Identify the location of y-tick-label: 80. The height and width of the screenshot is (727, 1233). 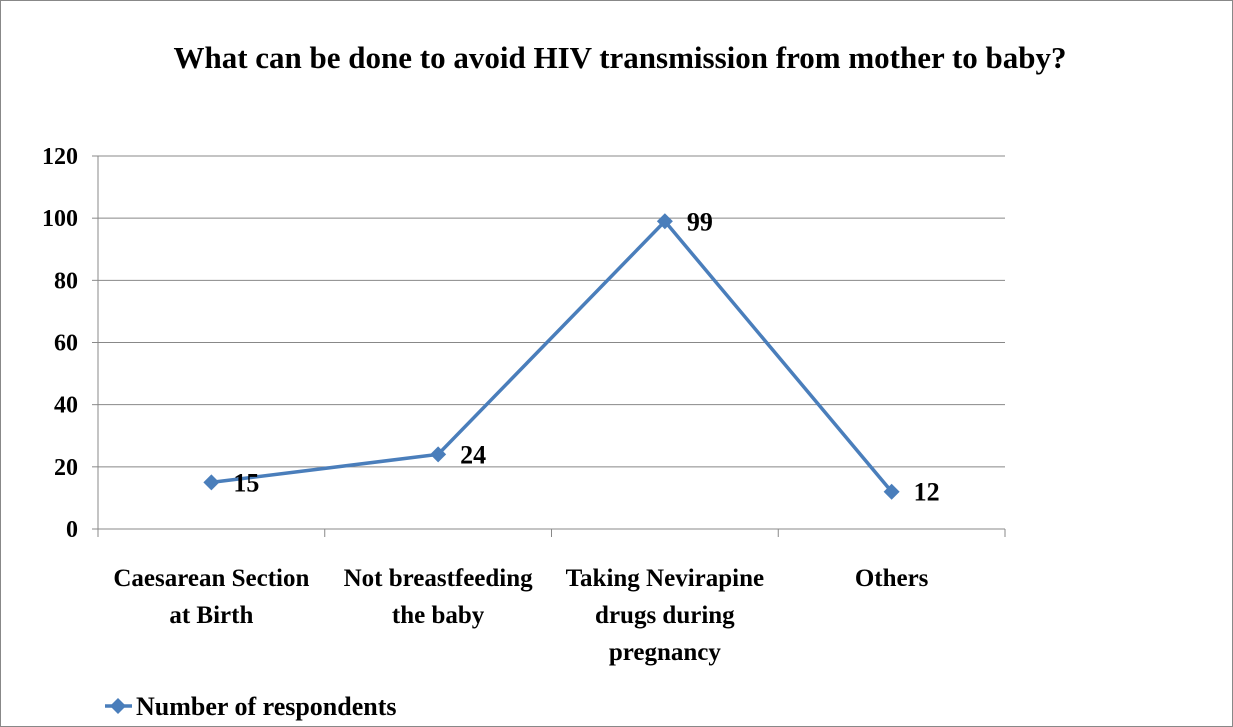
(66, 281).